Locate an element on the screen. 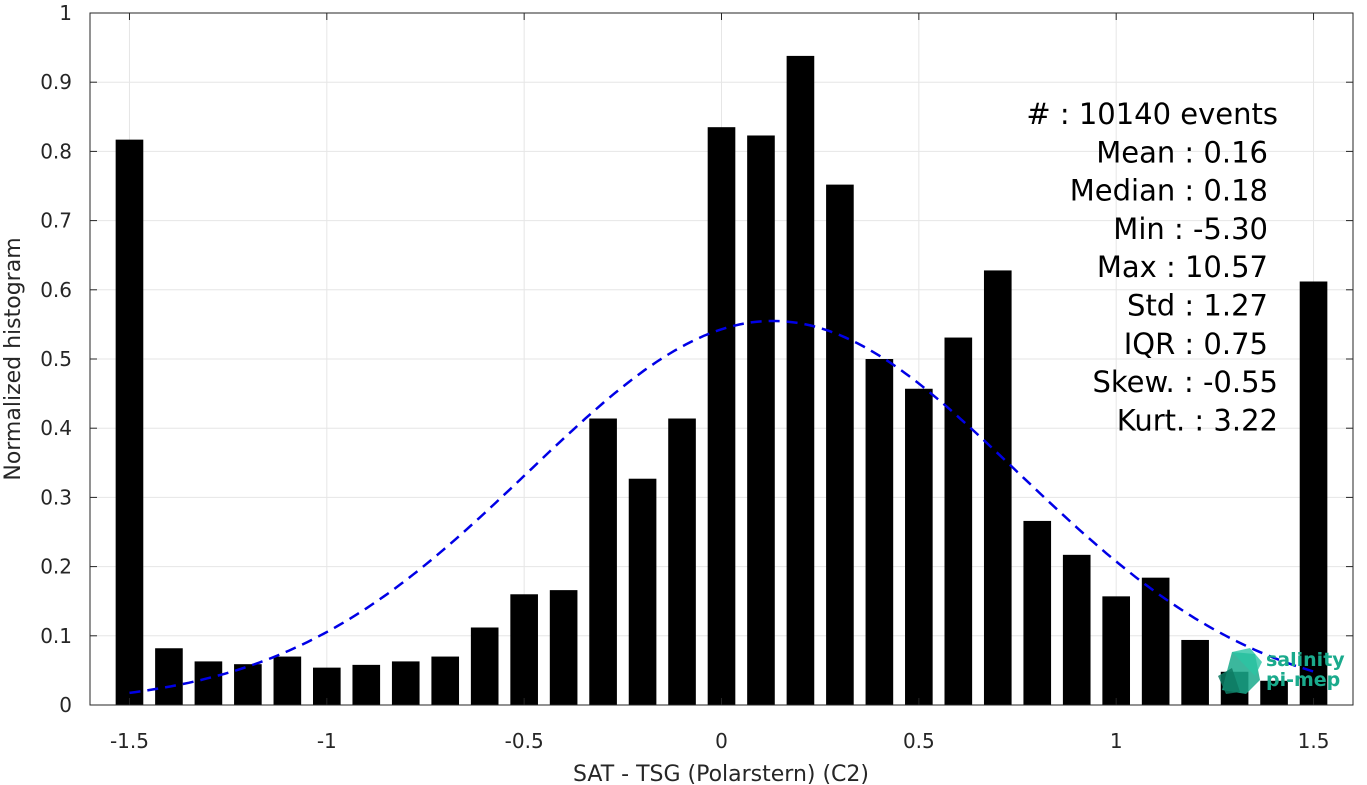 This screenshot has width=1367, height=785. salinity-pimep-logo: salinity pi-mep is located at coordinates (1281, 671).